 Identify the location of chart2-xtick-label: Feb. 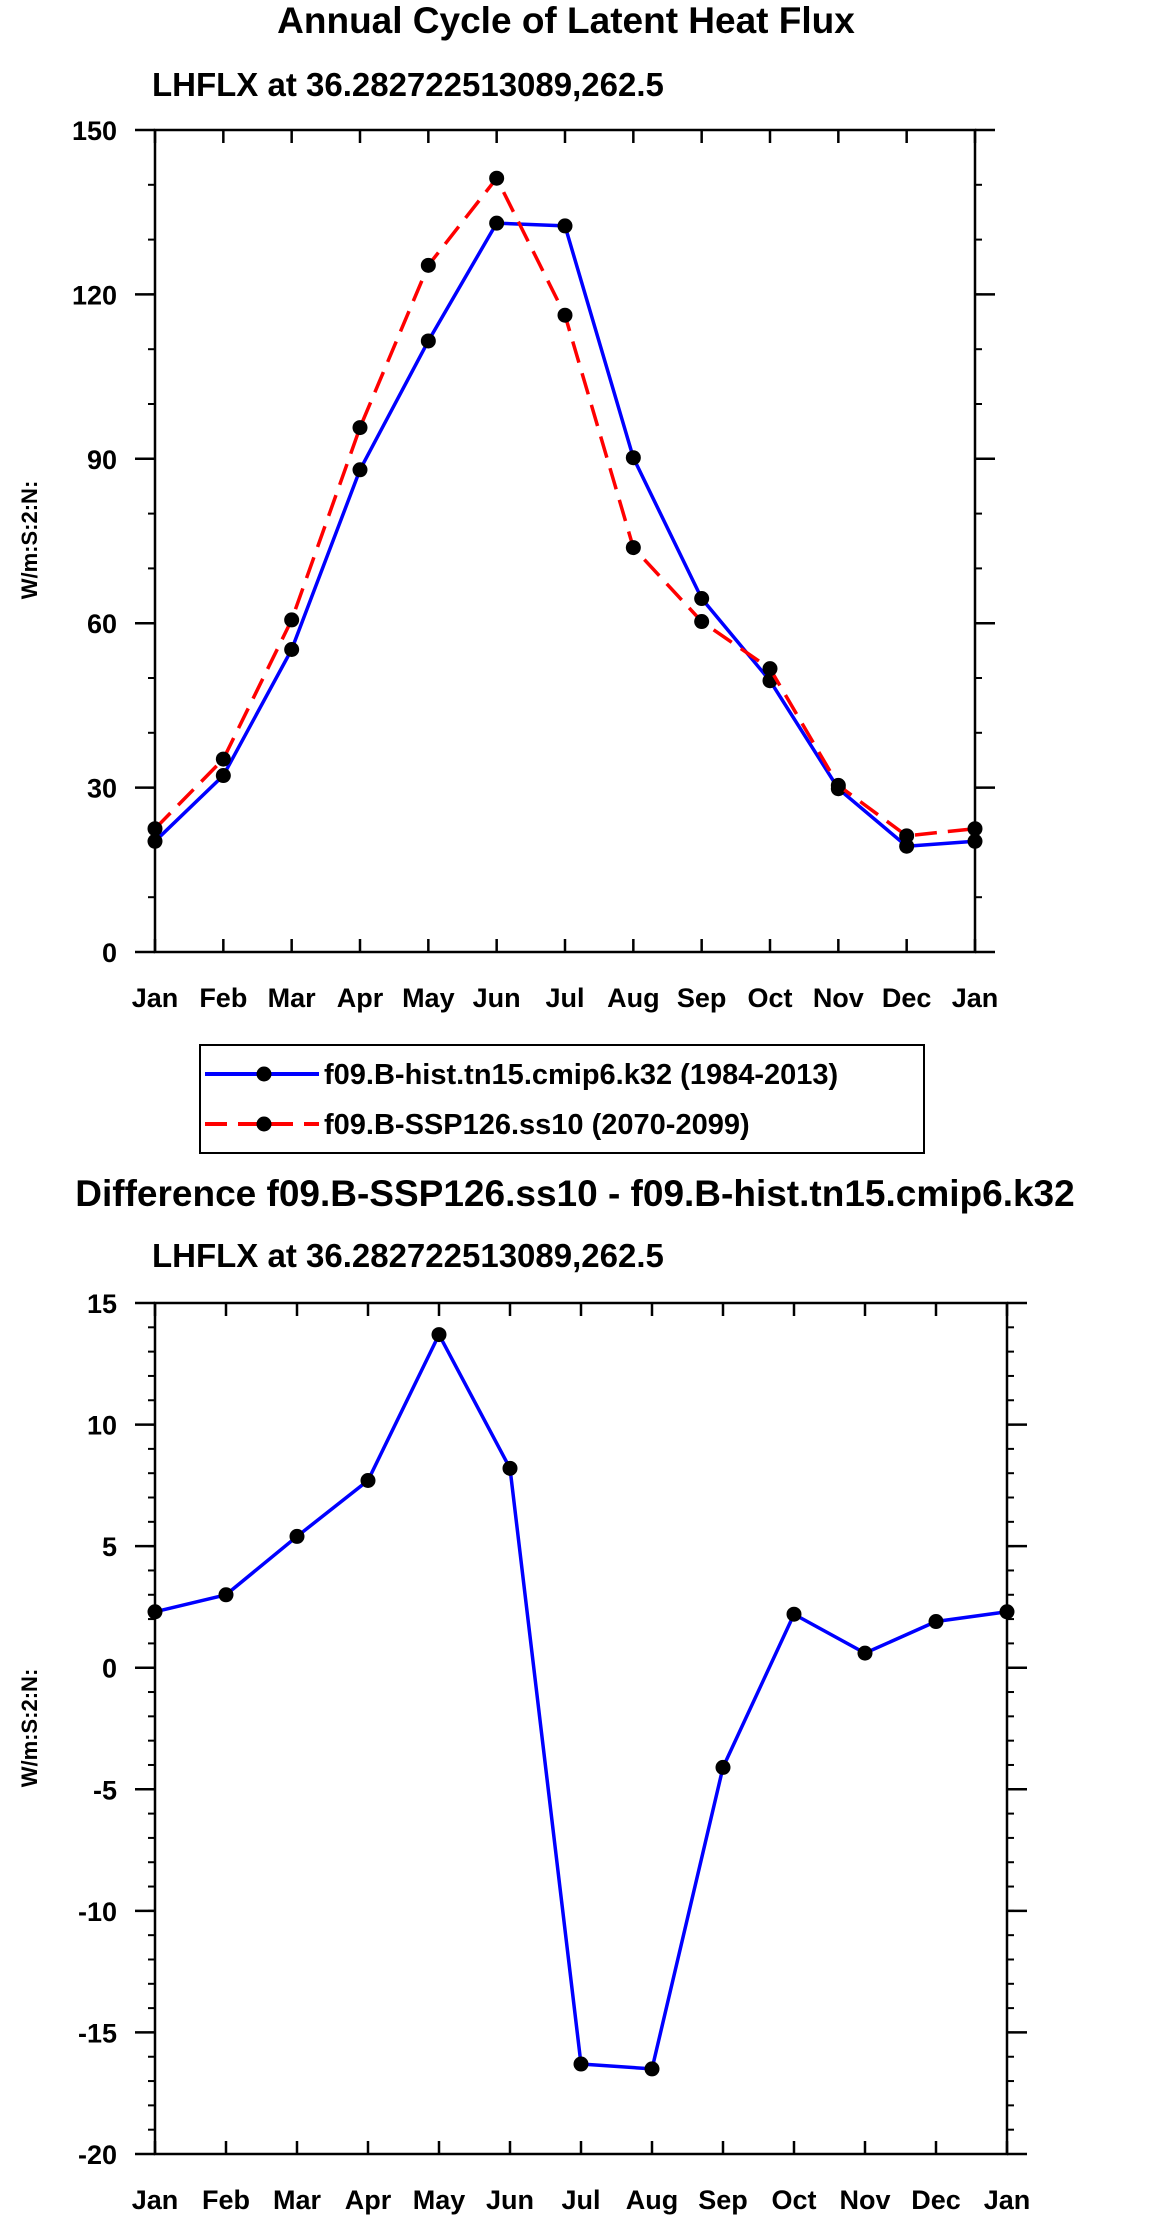
(226, 2200).